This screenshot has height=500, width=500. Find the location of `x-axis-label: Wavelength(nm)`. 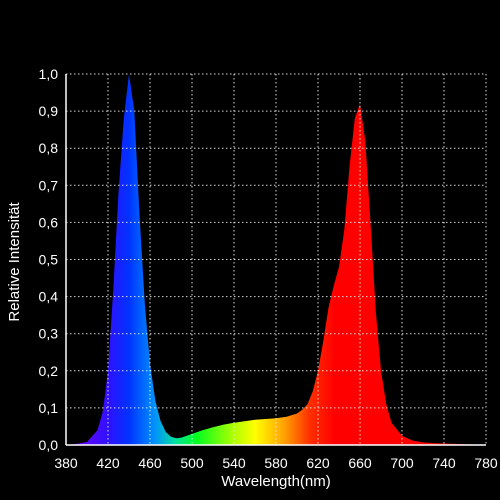

x-axis-label: Wavelength(nm) is located at coordinates (275, 481).